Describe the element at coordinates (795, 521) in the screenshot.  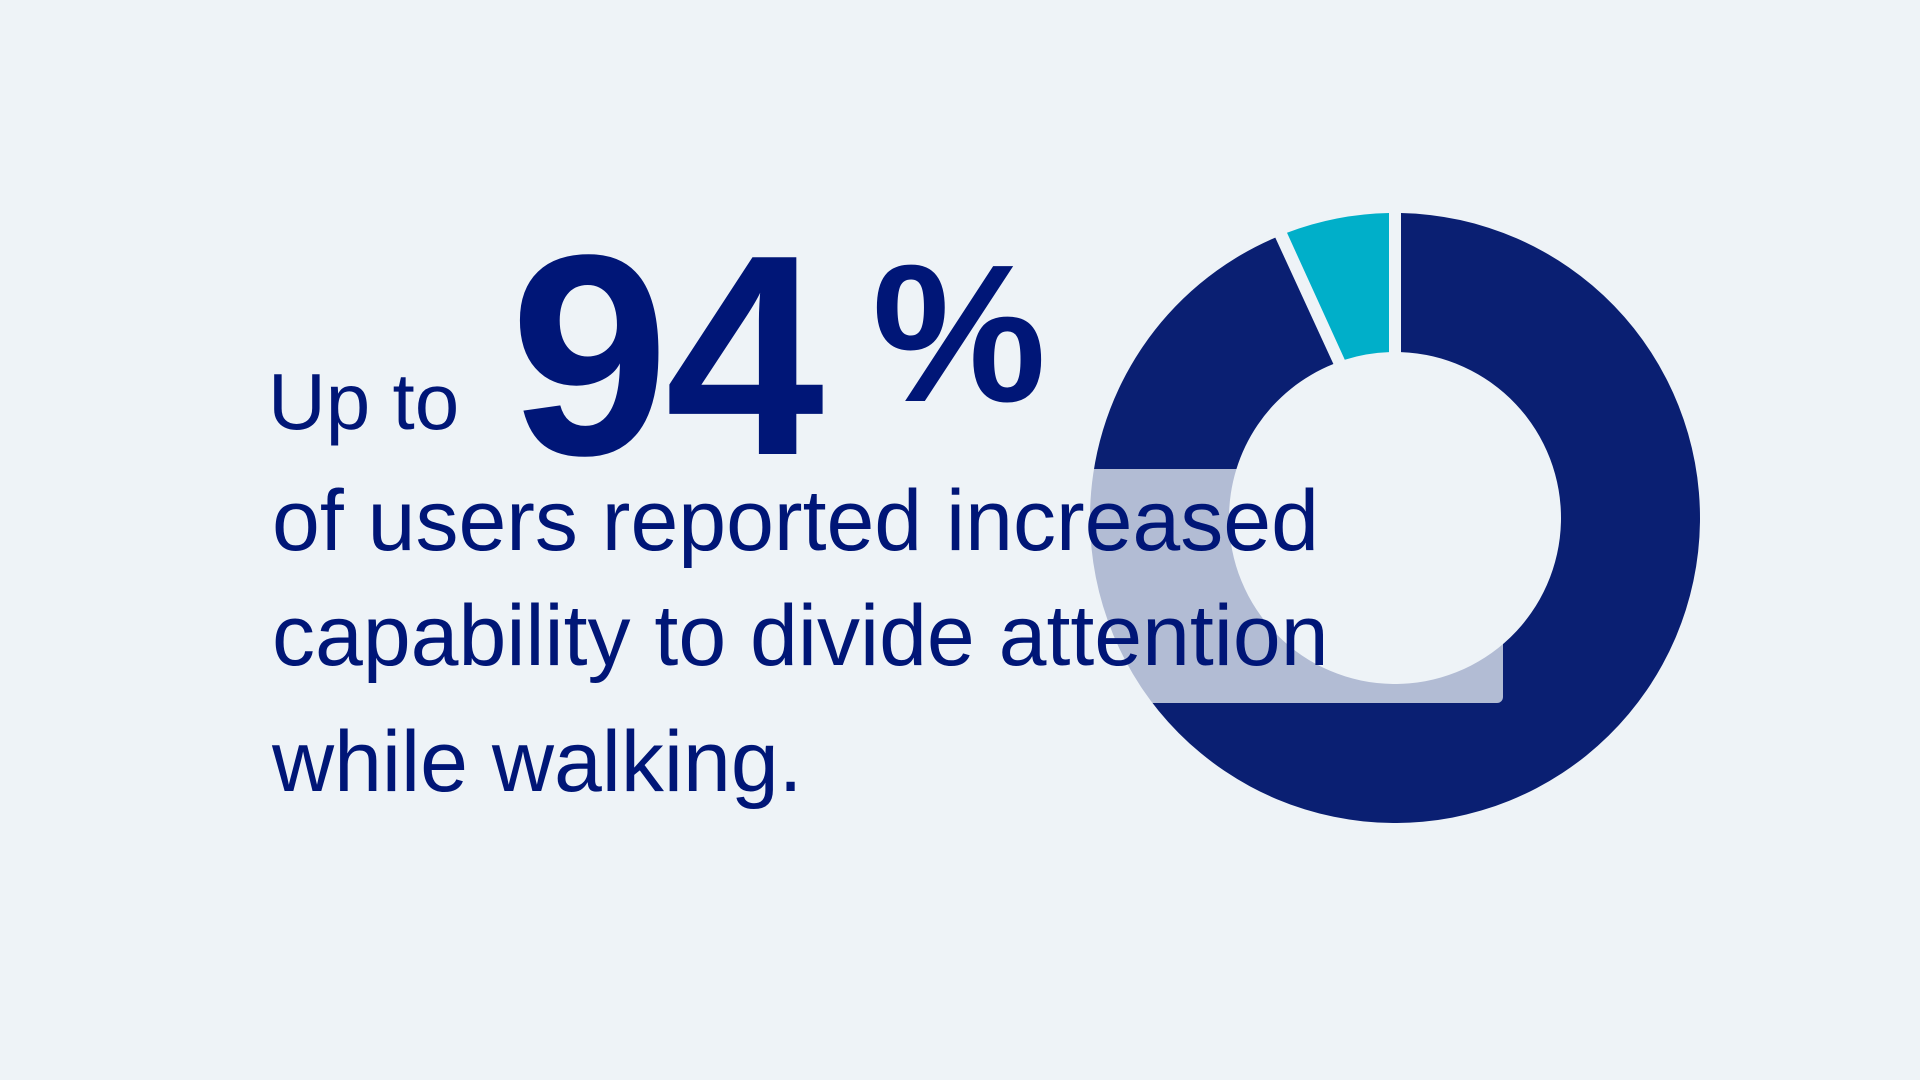
I see `body-line-1: of users reported increased` at that location.